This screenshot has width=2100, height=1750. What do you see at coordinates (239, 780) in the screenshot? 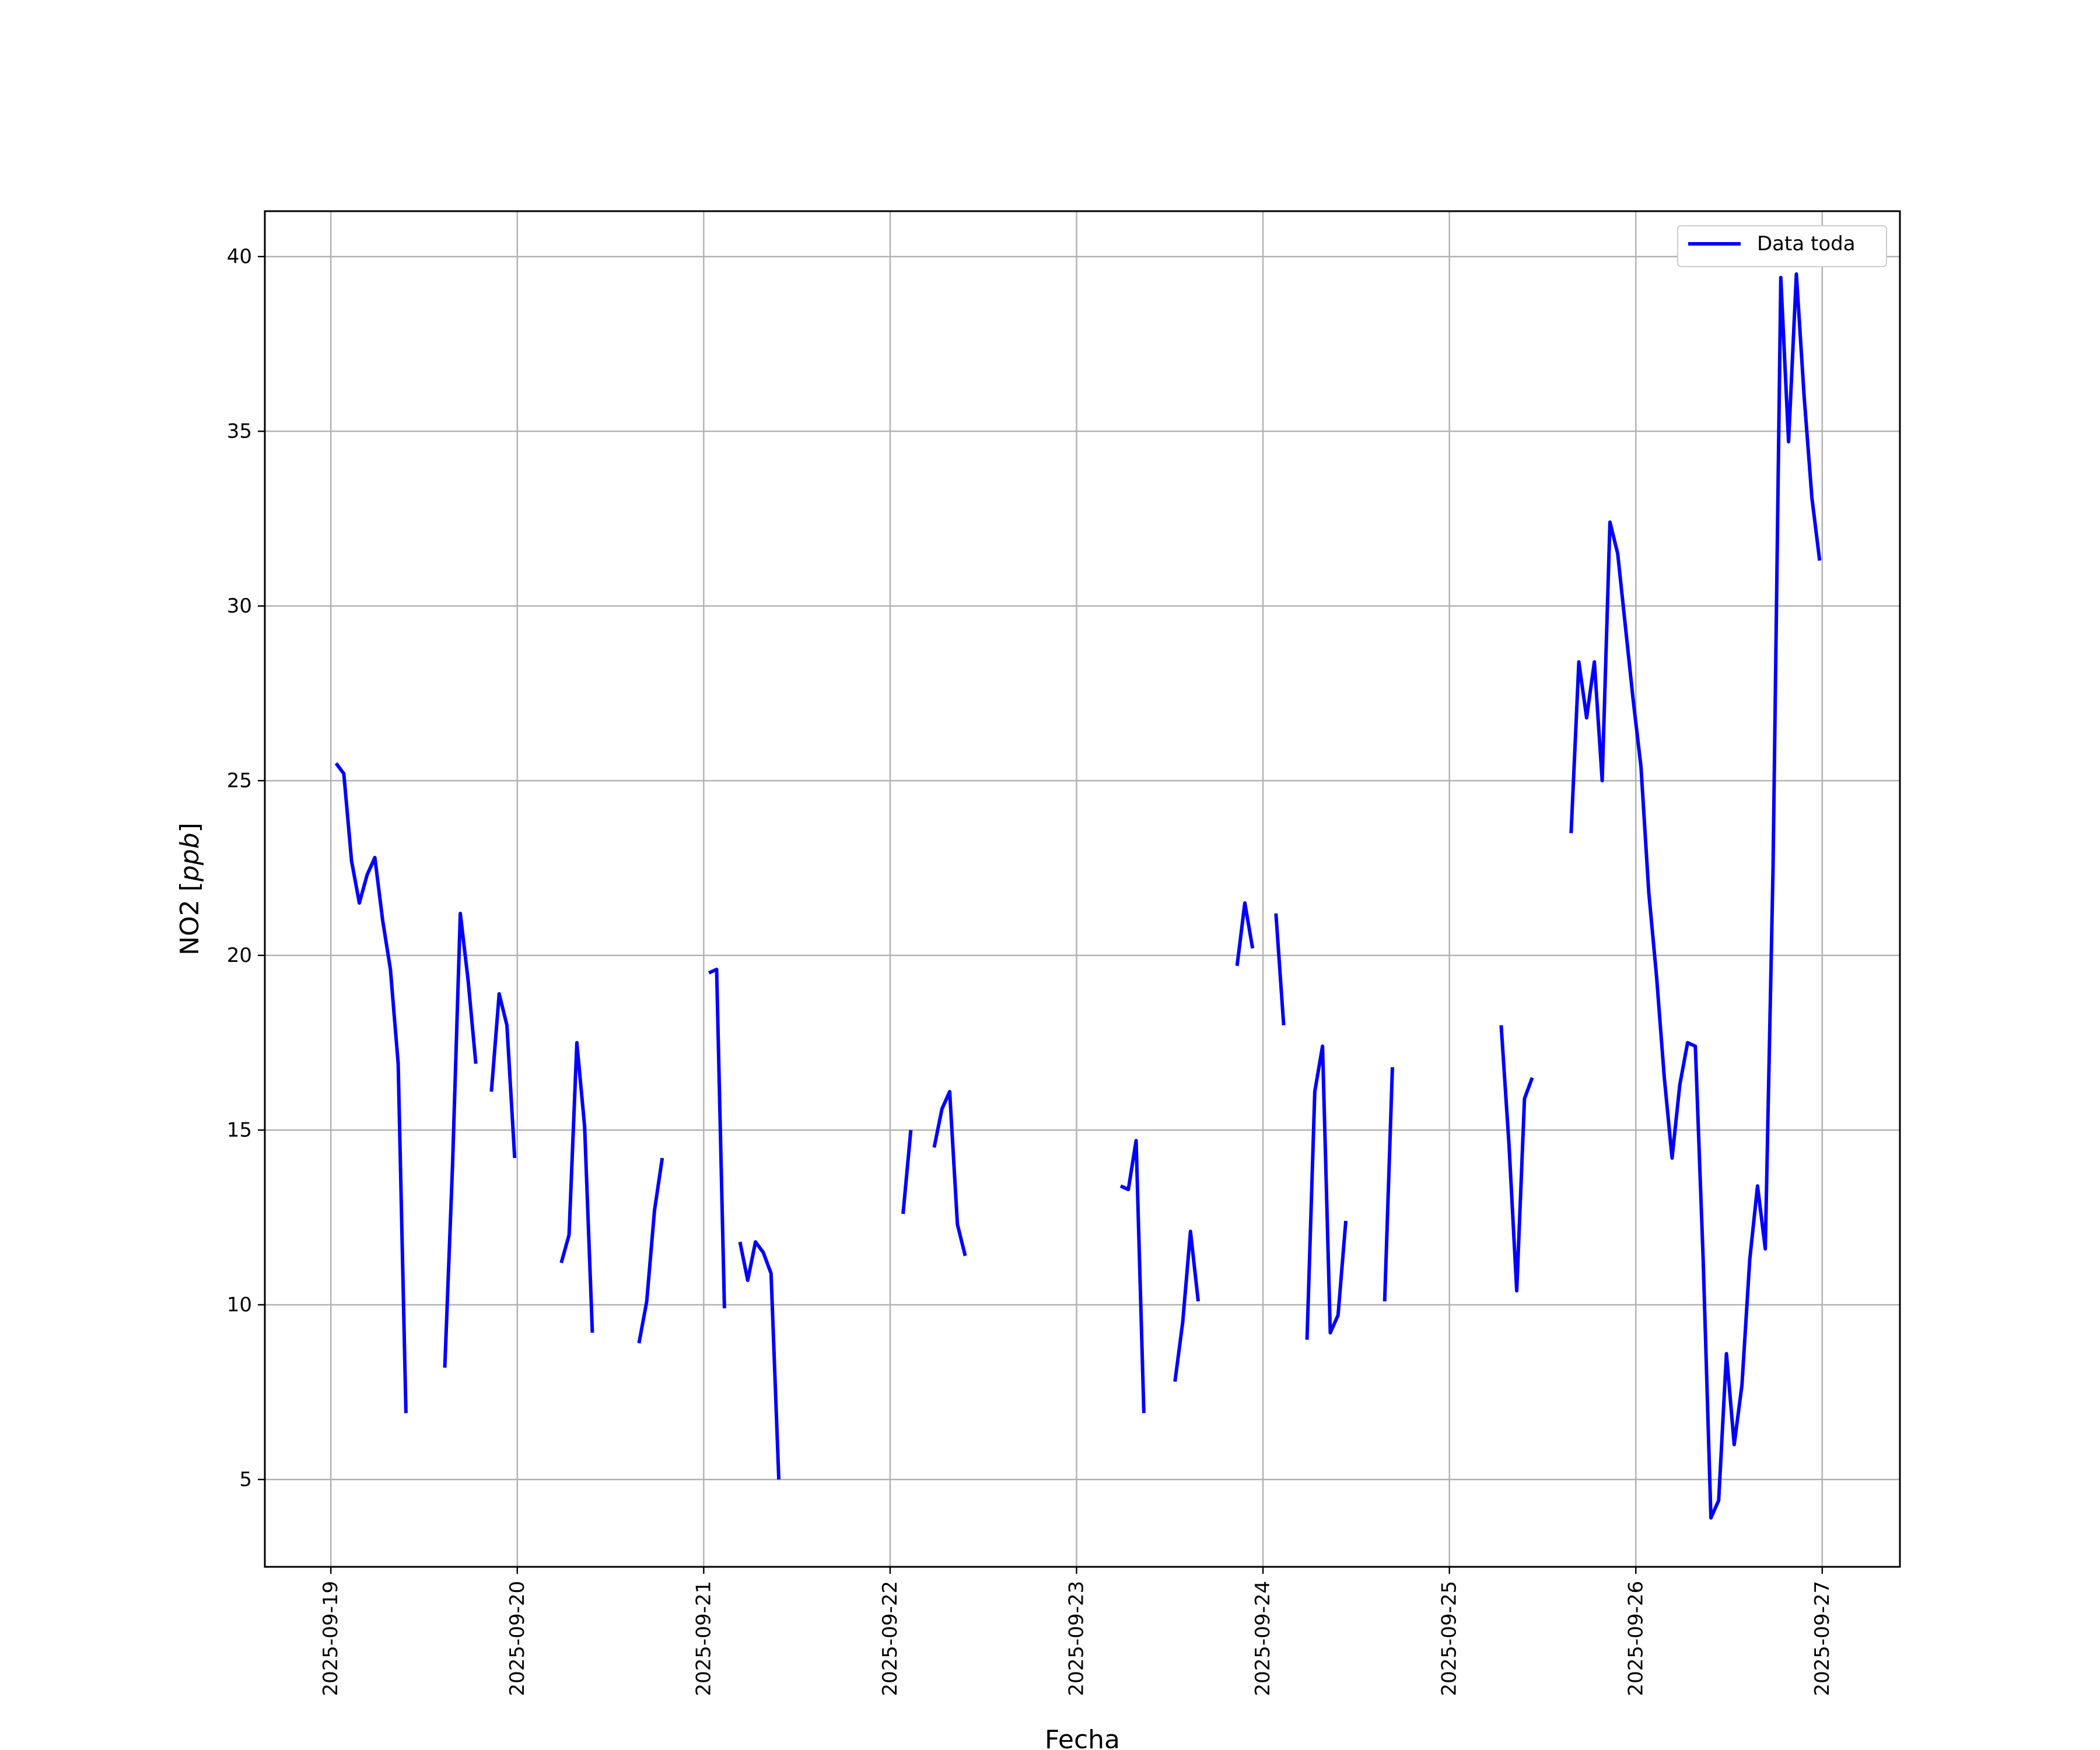
I see `y-tick-label: 25` at bounding box center [239, 780].